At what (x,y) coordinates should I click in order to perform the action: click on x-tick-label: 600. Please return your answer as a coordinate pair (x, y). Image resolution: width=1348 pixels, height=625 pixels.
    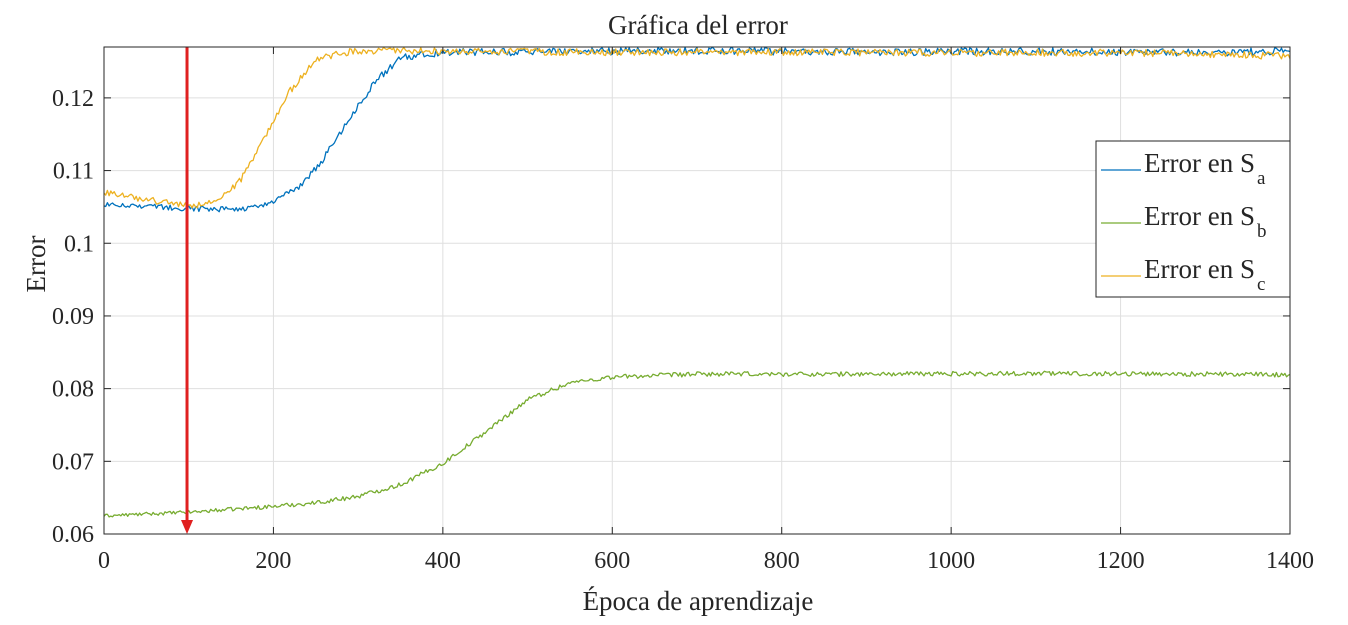
    Looking at the image, I should click on (612, 561).